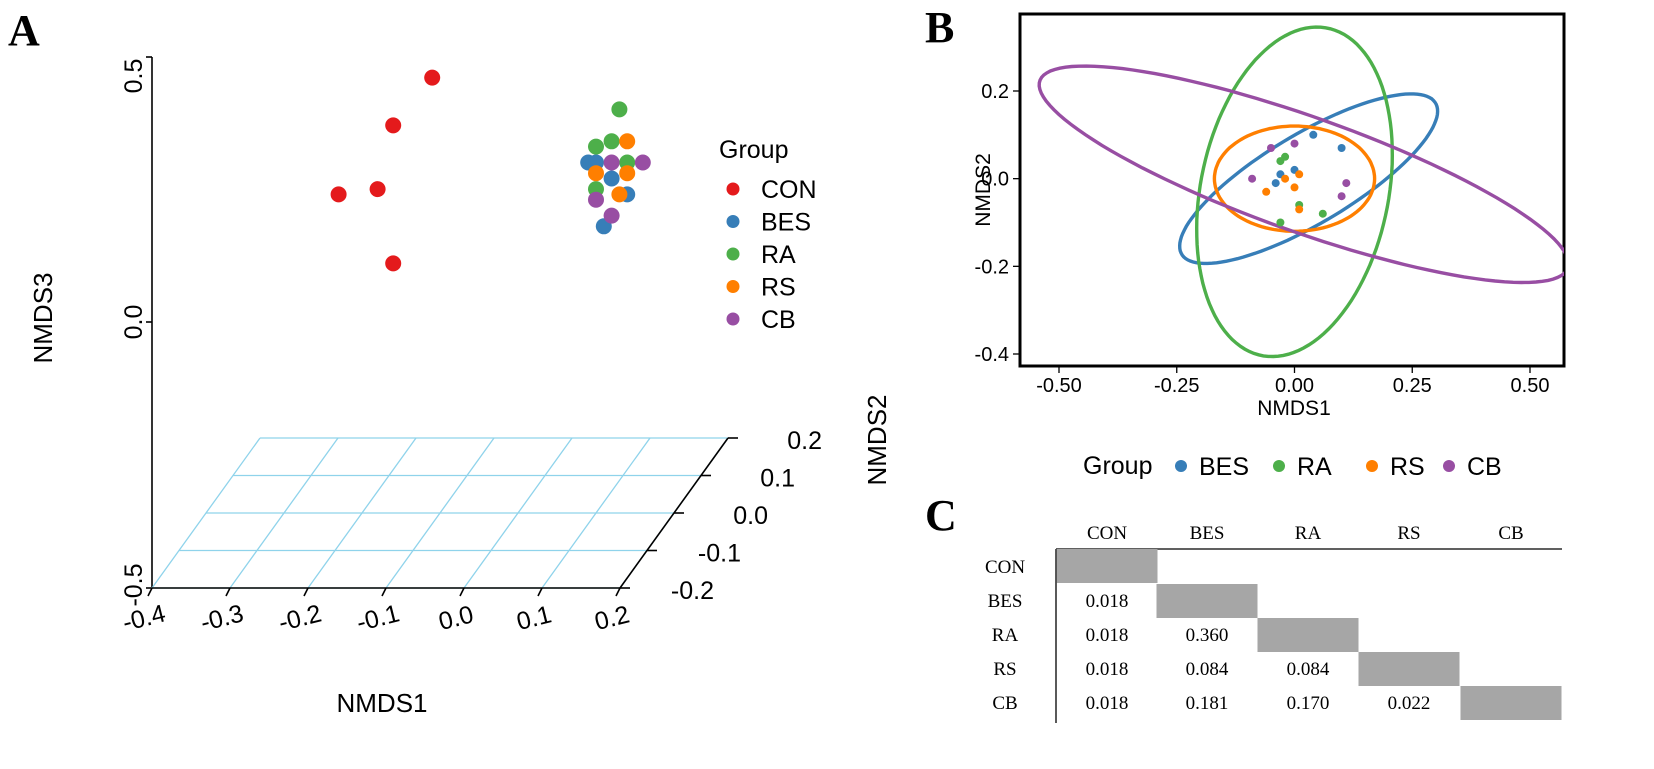  What do you see at coordinates (1292, 382) in the screenshot?
I see `x-ticks-b: -0.50 -0.25 0.00 0.25 0.50` at bounding box center [1292, 382].